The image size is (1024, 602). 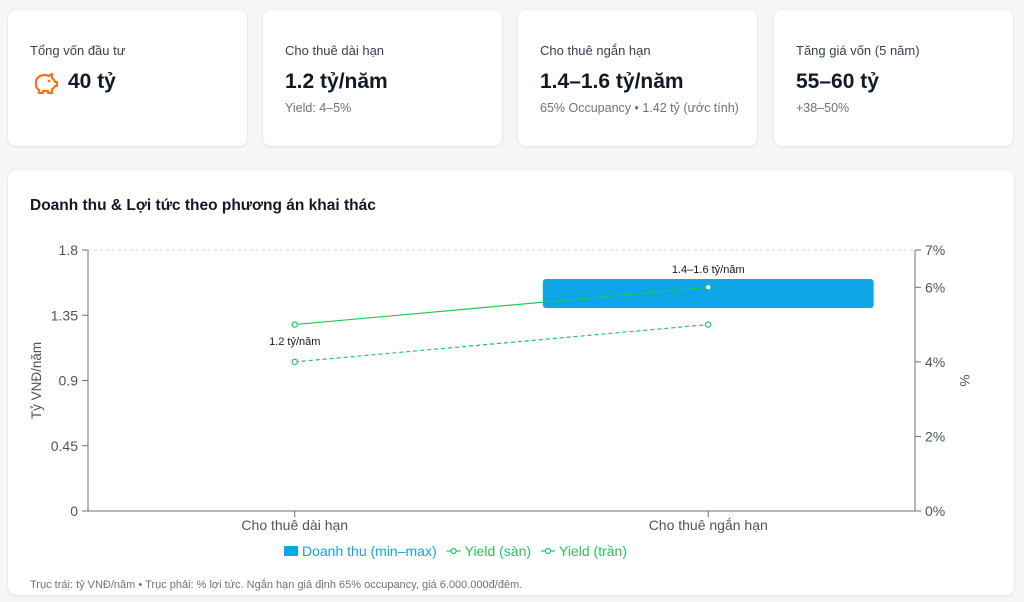 I want to click on yield-ceiling-line, so click(x=501, y=343).